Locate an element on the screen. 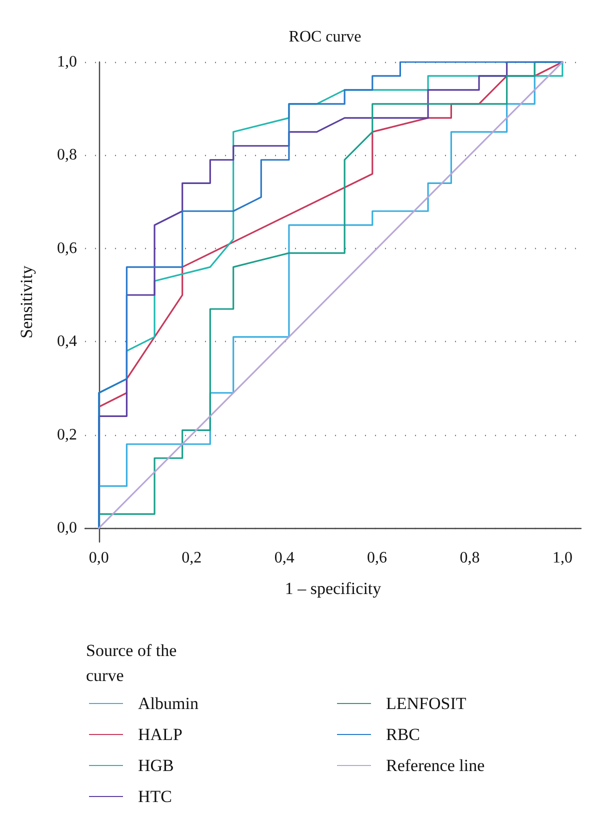  legend-label: HTC is located at coordinates (155, 796).